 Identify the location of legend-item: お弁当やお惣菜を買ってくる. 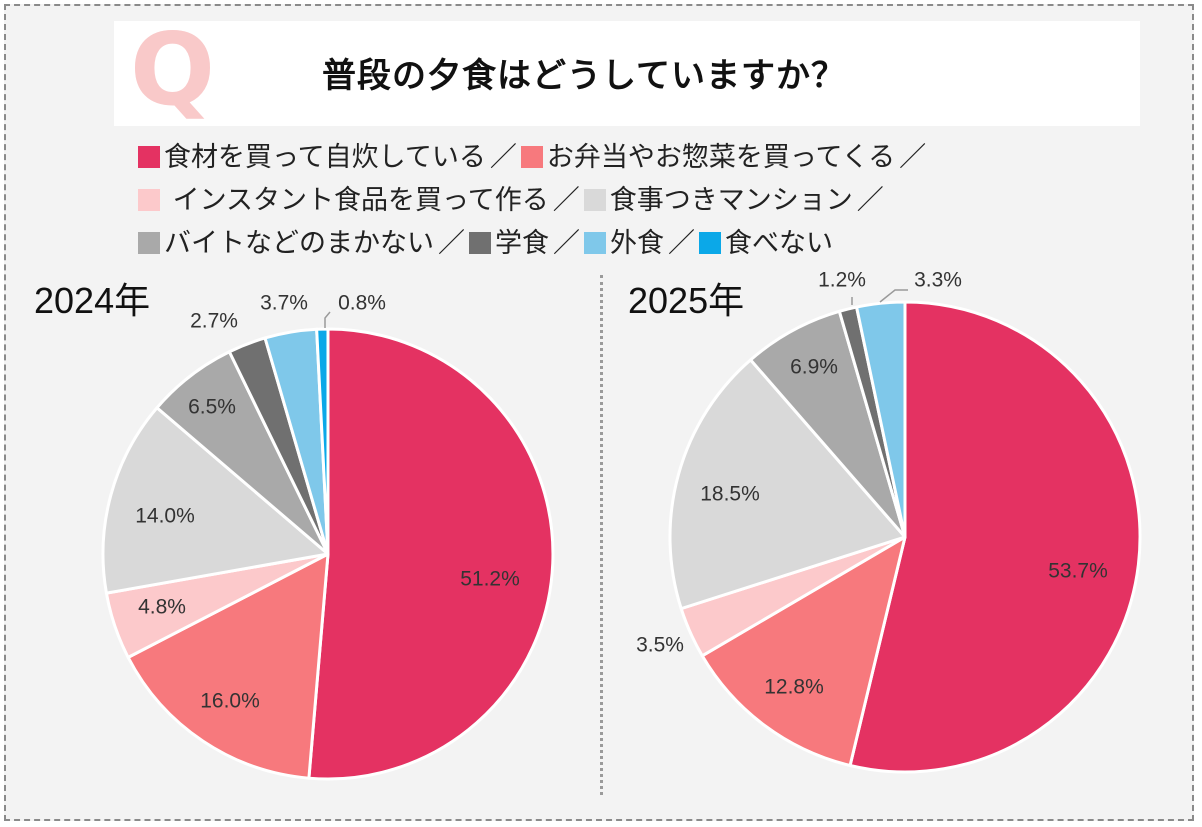
(708, 157).